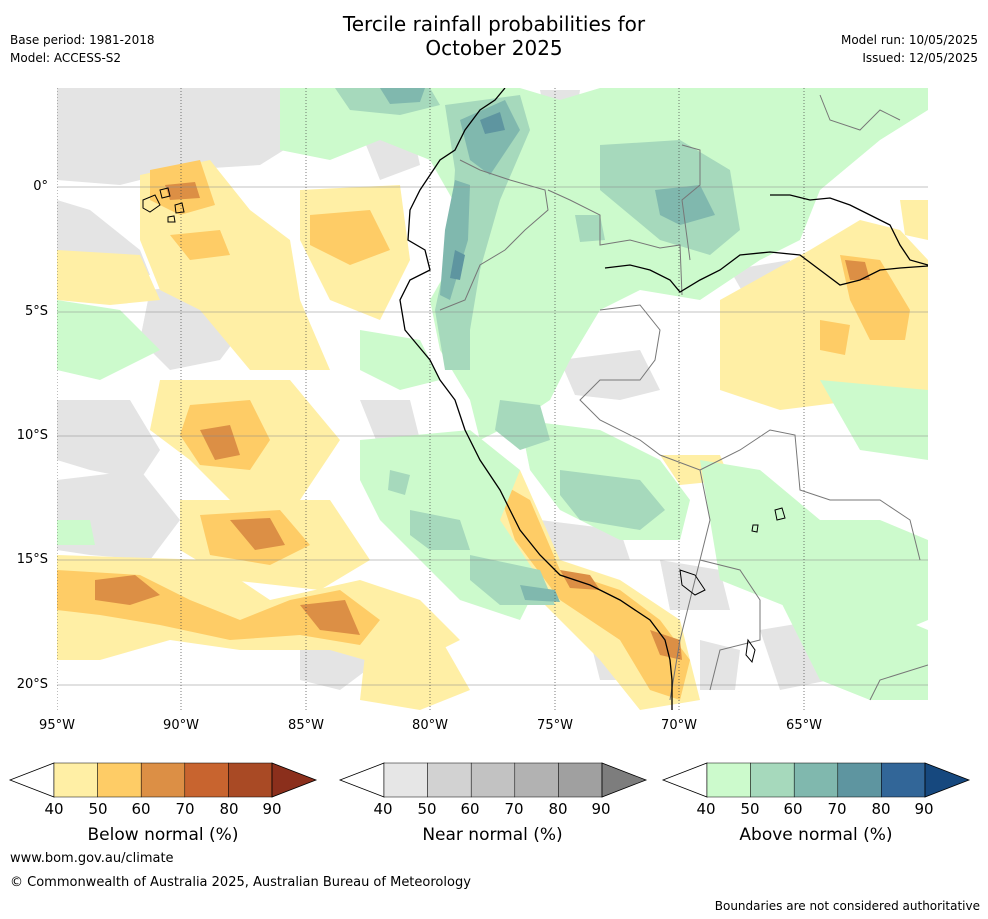 Image resolution: width=988 pixels, height=919 pixels. I want to click on cb-above-label: Above normal (%), so click(816, 835).